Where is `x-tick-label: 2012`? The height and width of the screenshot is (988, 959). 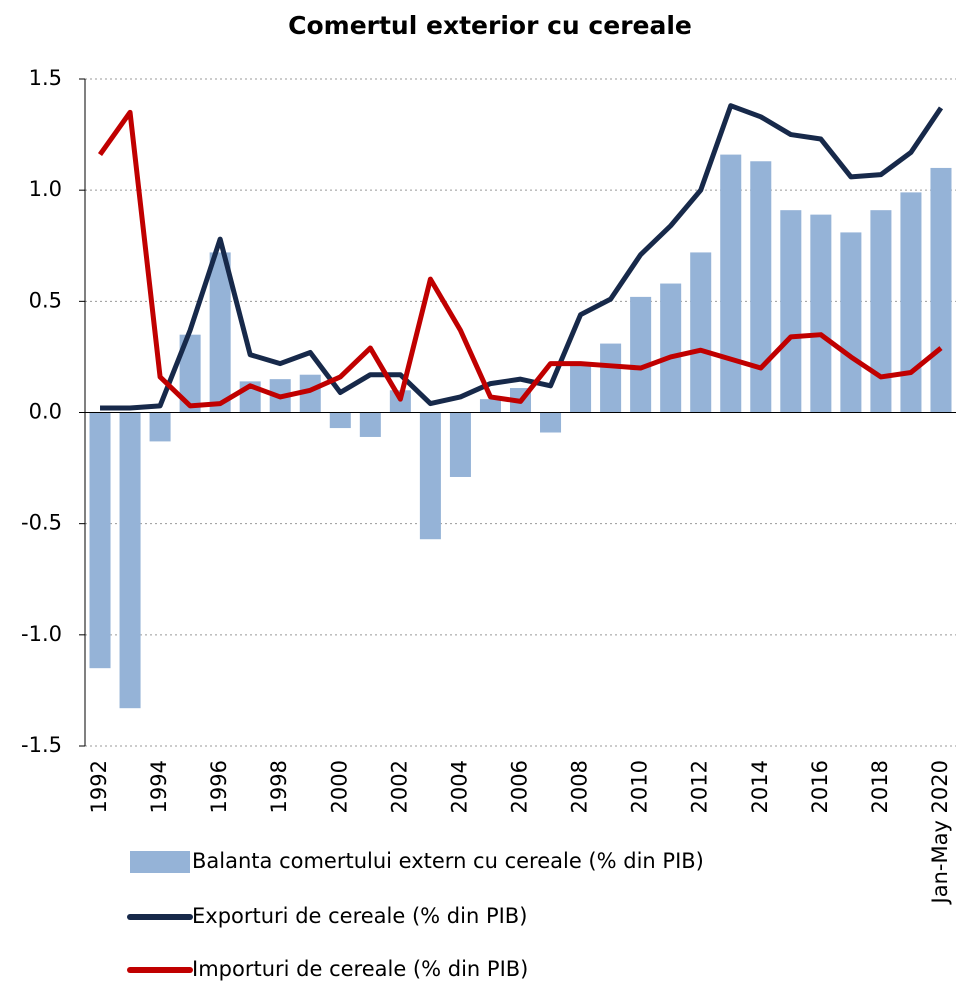
x-tick-label: 2012 is located at coordinates (700, 786).